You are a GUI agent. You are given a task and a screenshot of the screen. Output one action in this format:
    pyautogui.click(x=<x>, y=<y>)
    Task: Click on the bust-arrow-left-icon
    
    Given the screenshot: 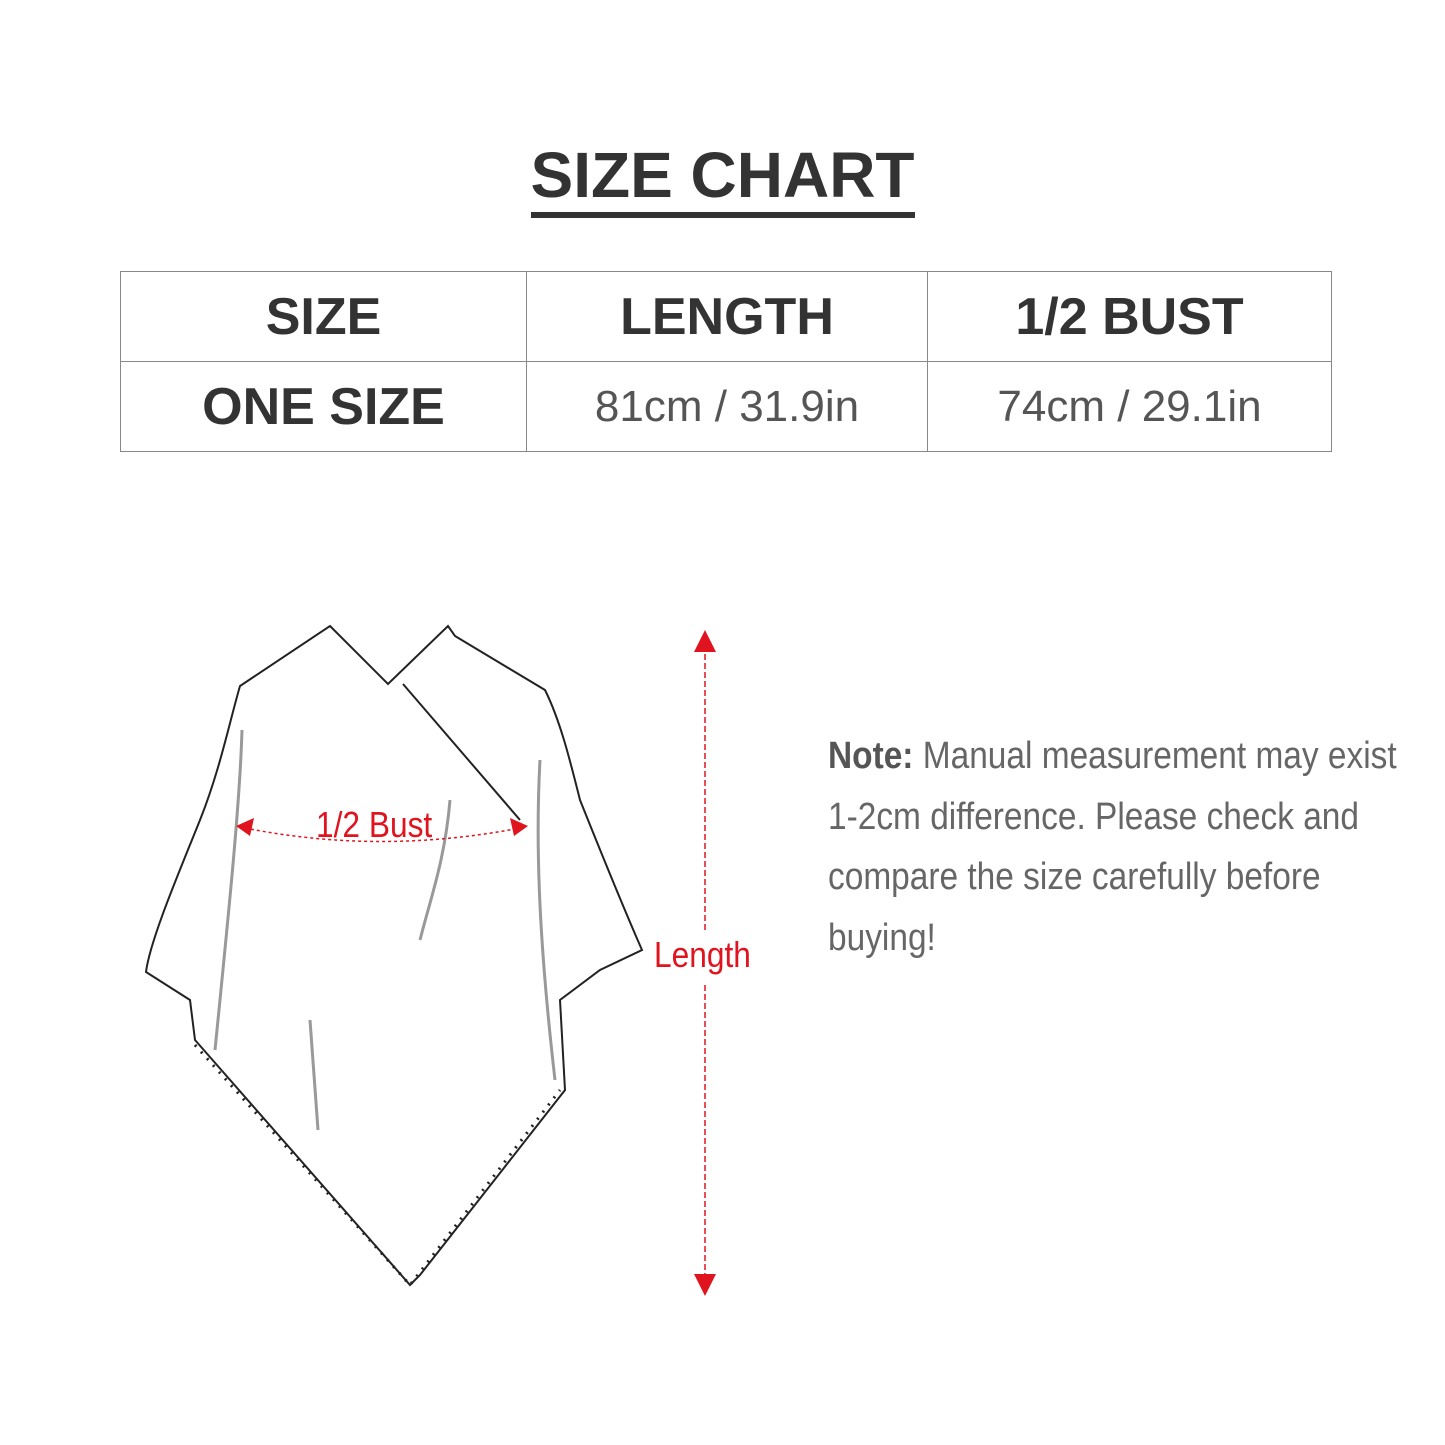 What is the action you would take?
    pyautogui.click(x=245, y=827)
    